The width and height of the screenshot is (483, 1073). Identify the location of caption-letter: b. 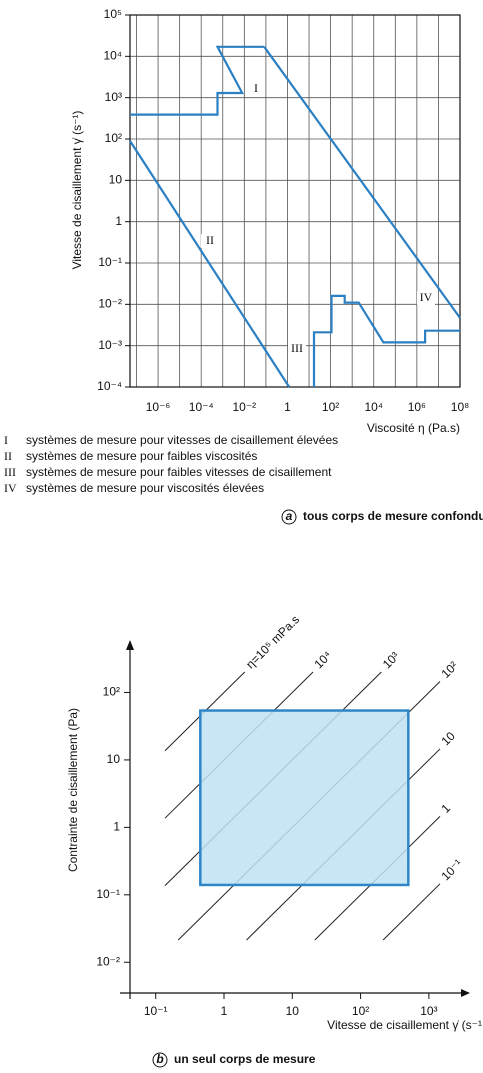
(159, 1059).